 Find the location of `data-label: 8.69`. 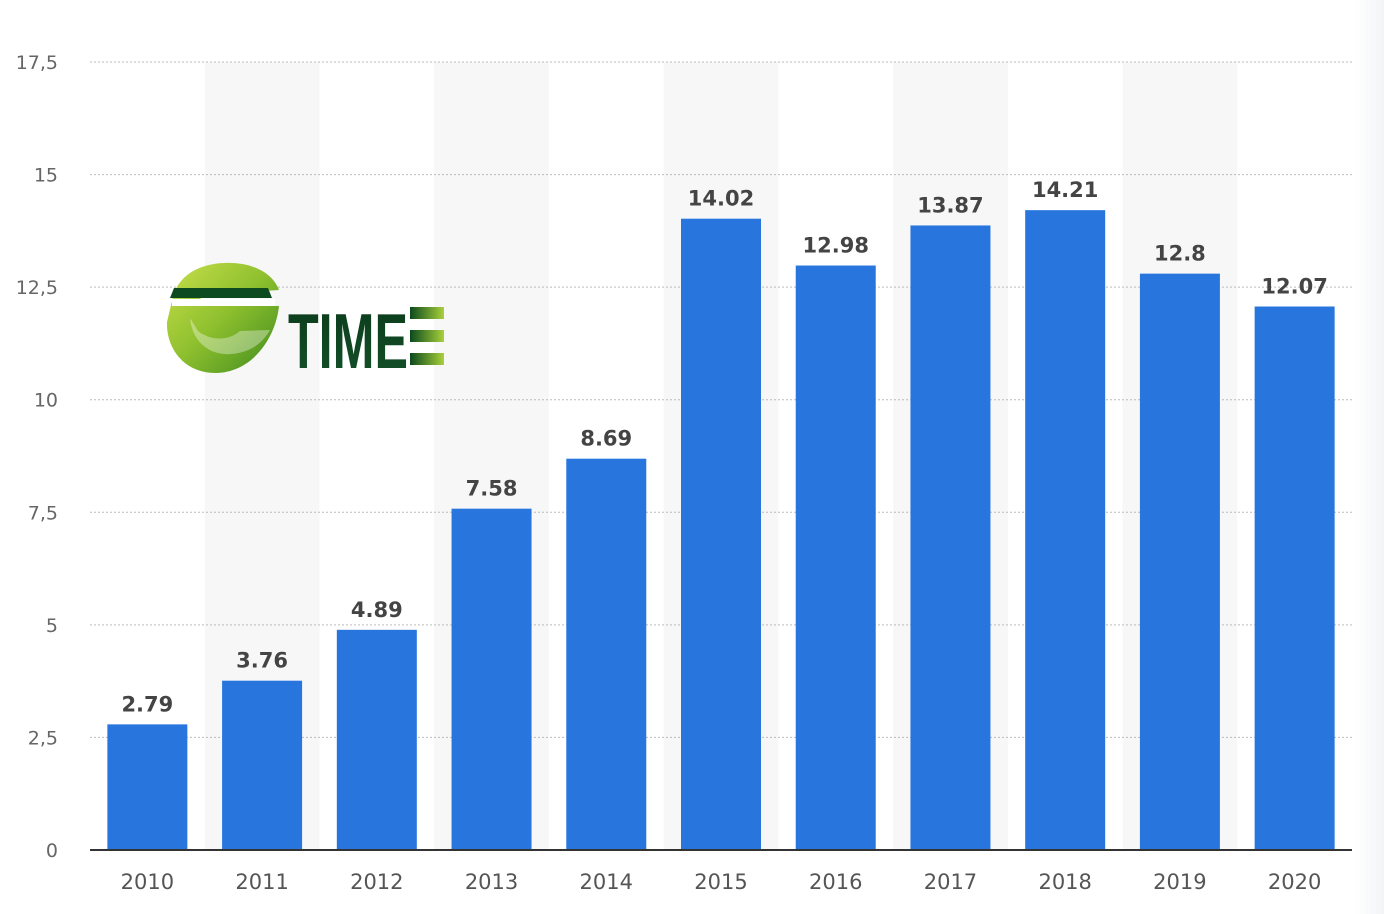

data-label: 8.69 is located at coordinates (606, 439).